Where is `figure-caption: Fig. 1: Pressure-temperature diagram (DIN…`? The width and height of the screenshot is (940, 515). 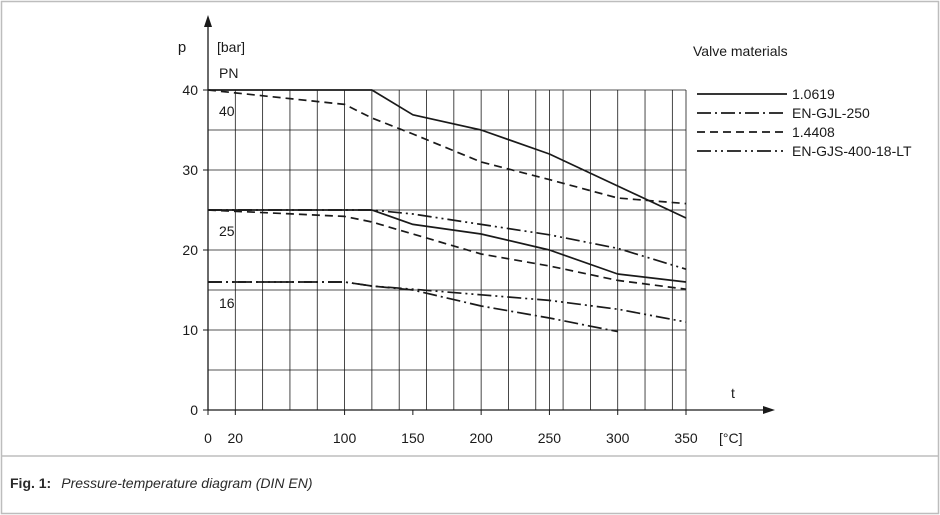
figure-caption: Fig. 1: Pressure-temperature diagram (DIN… is located at coordinates (161, 483).